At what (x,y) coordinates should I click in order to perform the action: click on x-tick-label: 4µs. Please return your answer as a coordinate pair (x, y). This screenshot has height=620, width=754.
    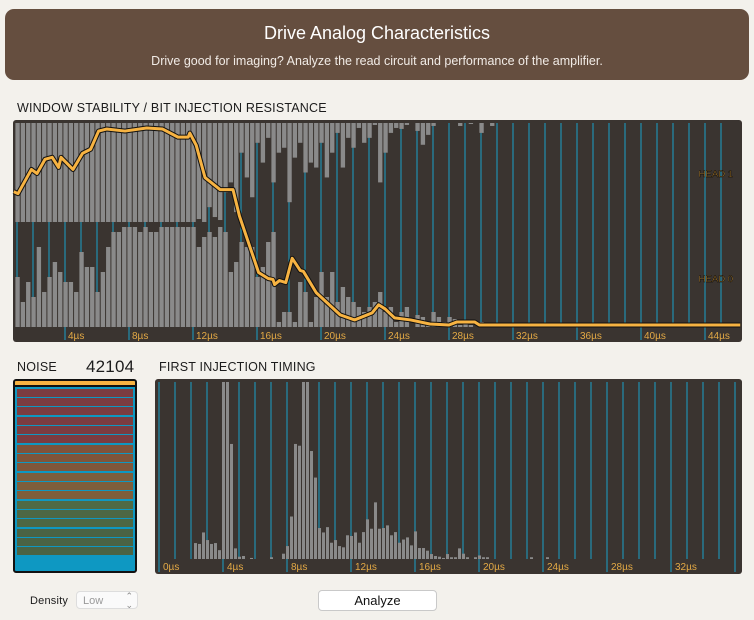
    Looking at the image, I should click on (76, 336).